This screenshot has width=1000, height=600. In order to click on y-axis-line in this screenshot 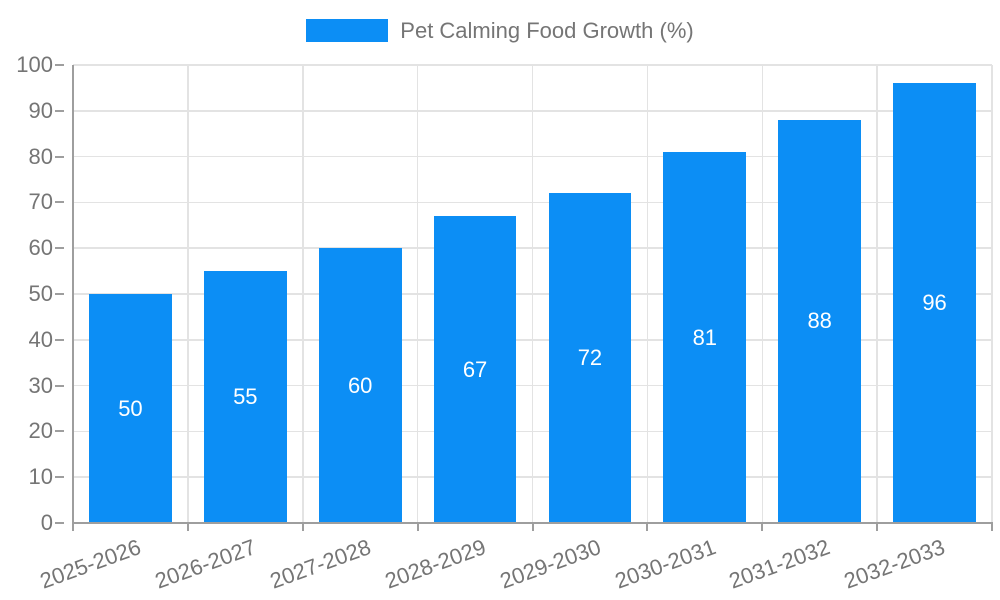, I will do `click(73, 294)`.